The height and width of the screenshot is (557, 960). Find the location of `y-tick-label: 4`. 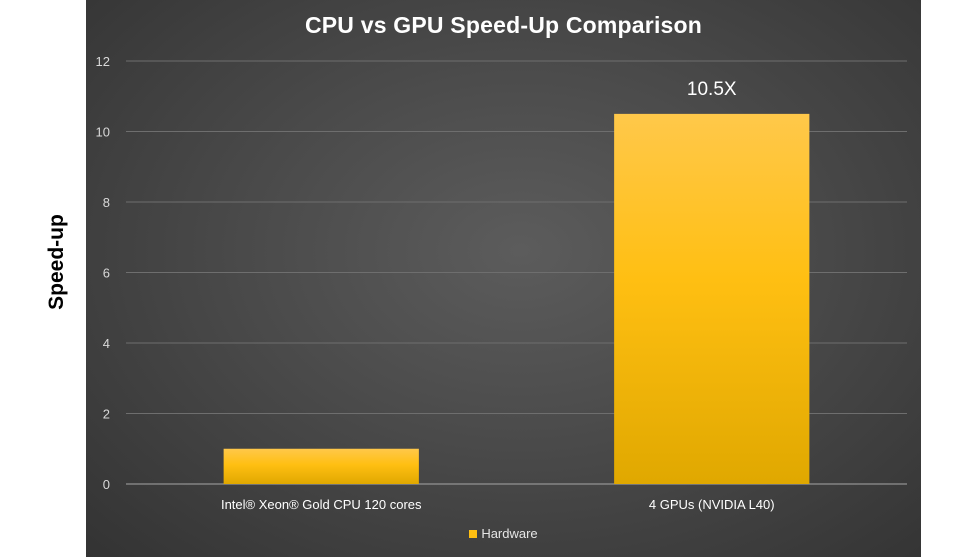

y-tick-label: 4 is located at coordinates (106, 343).